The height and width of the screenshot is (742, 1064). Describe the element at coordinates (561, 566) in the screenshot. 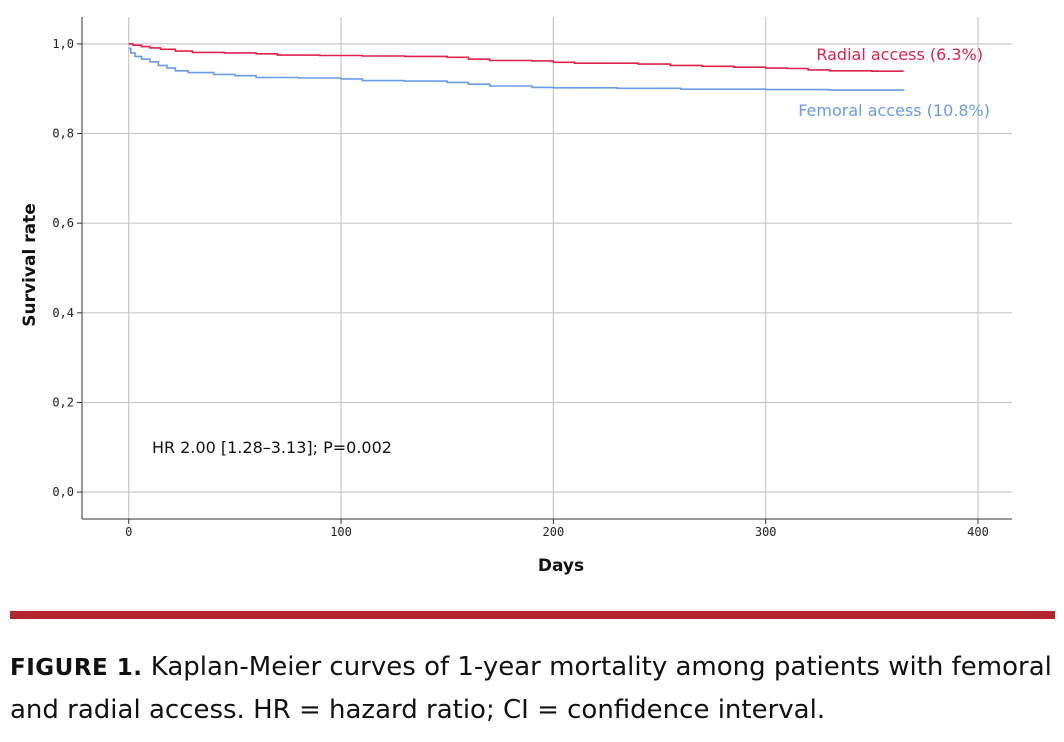

I see `x-axis-title: Days` at that location.